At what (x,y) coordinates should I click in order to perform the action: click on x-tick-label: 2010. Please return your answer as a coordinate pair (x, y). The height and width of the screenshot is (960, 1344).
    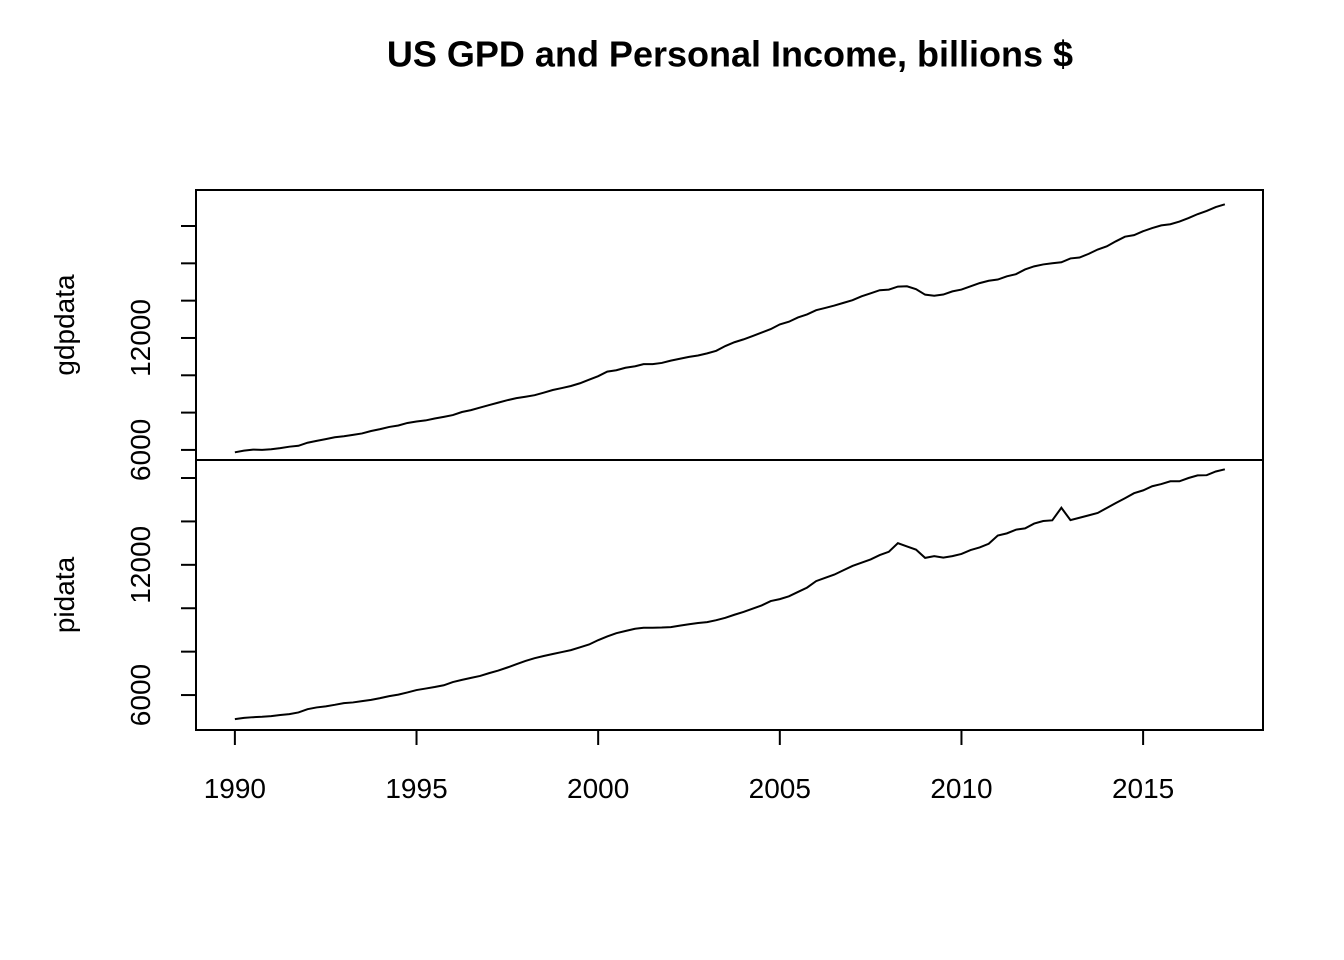
    Looking at the image, I should click on (961, 788).